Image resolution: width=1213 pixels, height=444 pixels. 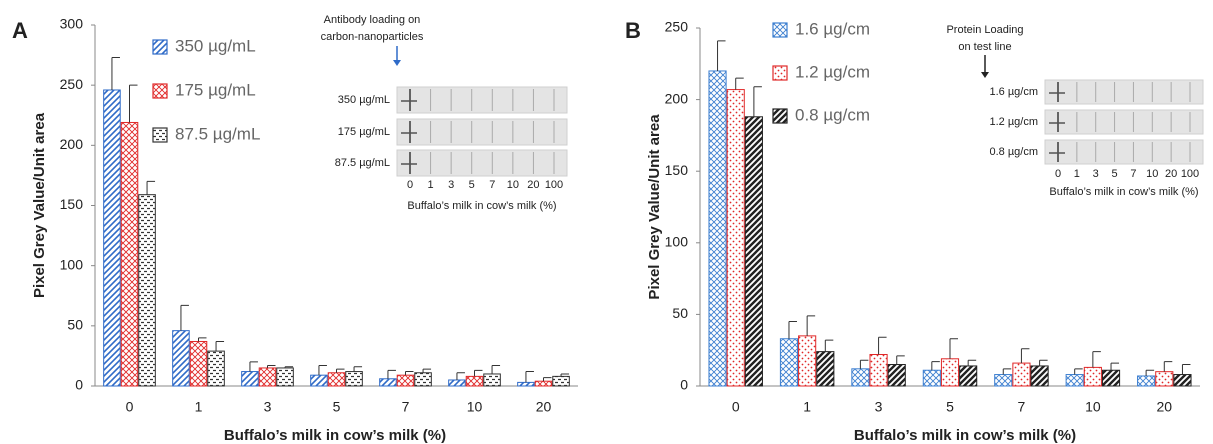 What do you see at coordinates (335, 435) in the screenshot?
I see `x-axis-title: Buffalo’s milk in cow’s milk (%)` at bounding box center [335, 435].